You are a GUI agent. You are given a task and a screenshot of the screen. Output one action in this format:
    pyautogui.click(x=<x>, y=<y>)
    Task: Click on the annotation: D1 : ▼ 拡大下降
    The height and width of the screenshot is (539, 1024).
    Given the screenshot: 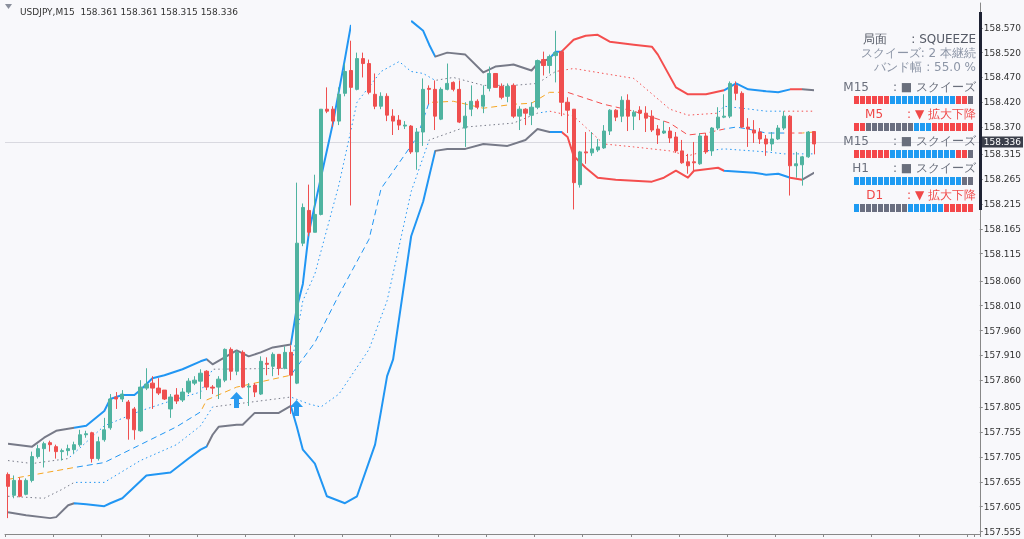 What is the action you would take?
    pyautogui.click(x=920, y=195)
    